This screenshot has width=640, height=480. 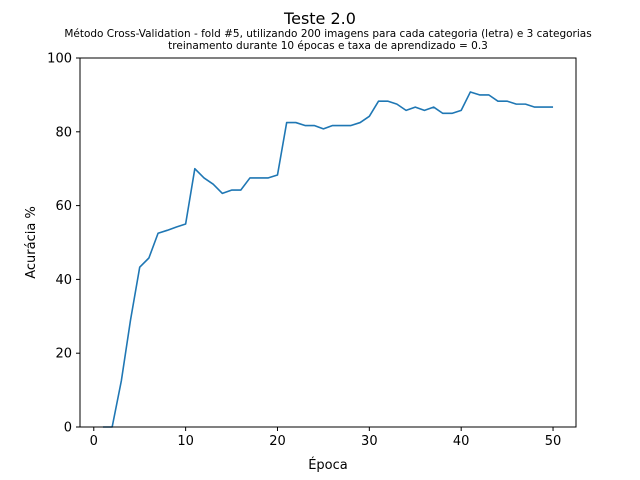 I want to click on y-tick-label: 100, so click(x=59, y=59).